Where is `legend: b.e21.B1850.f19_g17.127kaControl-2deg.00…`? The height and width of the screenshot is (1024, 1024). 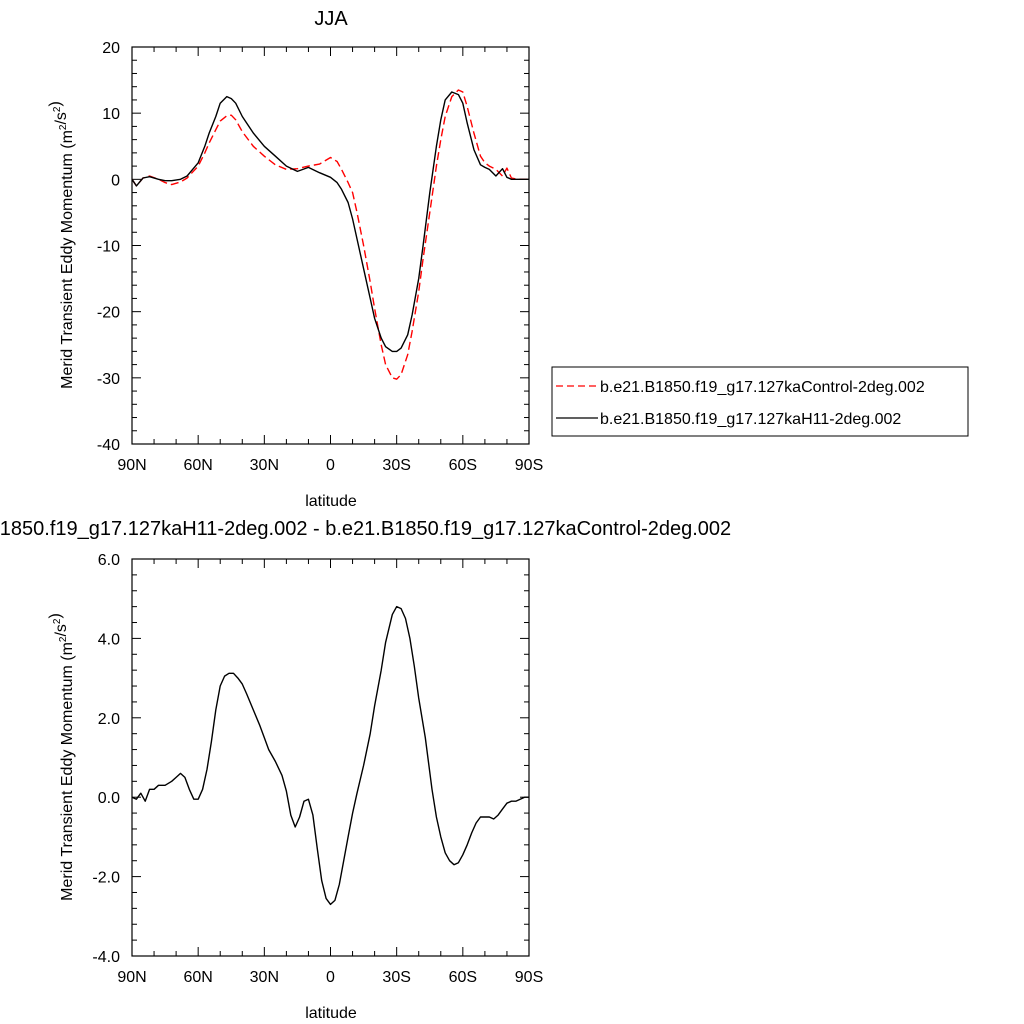 legend: b.e21.B1850.f19_g17.127kaControl-2deg.00… is located at coordinates (760, 401).